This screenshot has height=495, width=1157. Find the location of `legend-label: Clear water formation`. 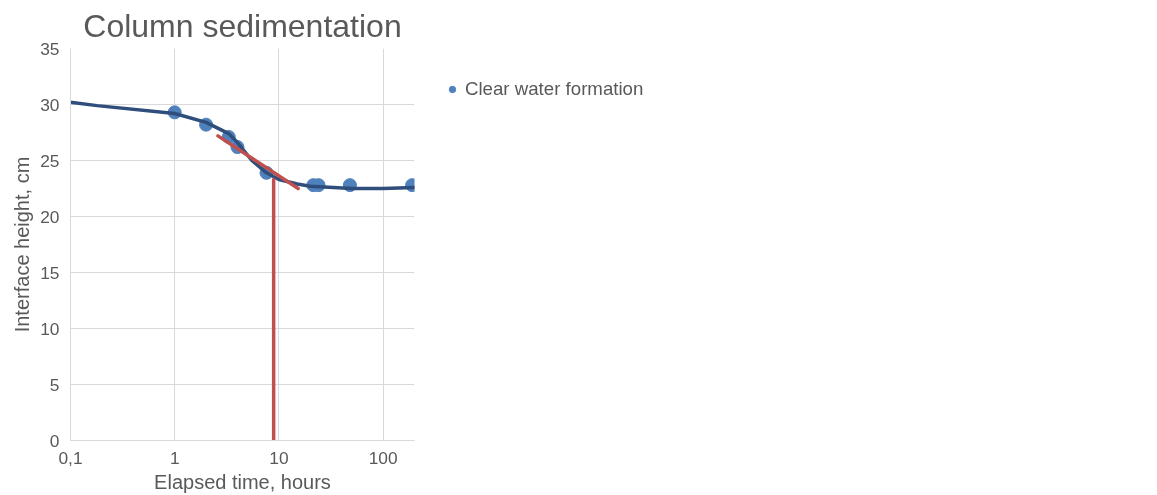

legend-label: Clear water formation is located at coordinates (554, 89).